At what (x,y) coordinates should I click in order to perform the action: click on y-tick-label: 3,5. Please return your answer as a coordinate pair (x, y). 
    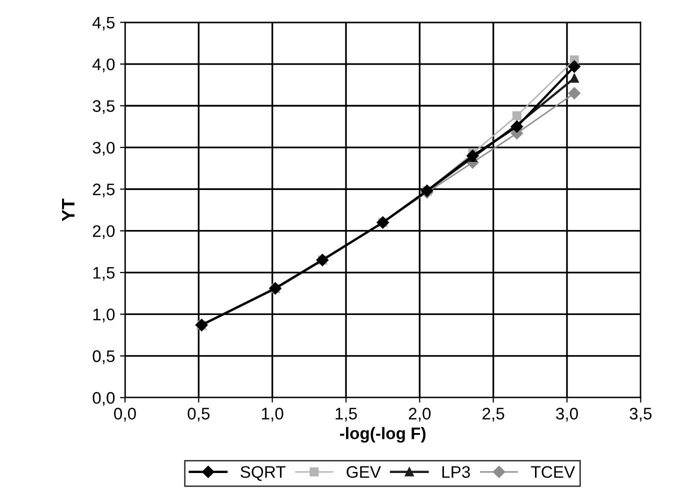
    Looking at the image, I should click on (103, 107).